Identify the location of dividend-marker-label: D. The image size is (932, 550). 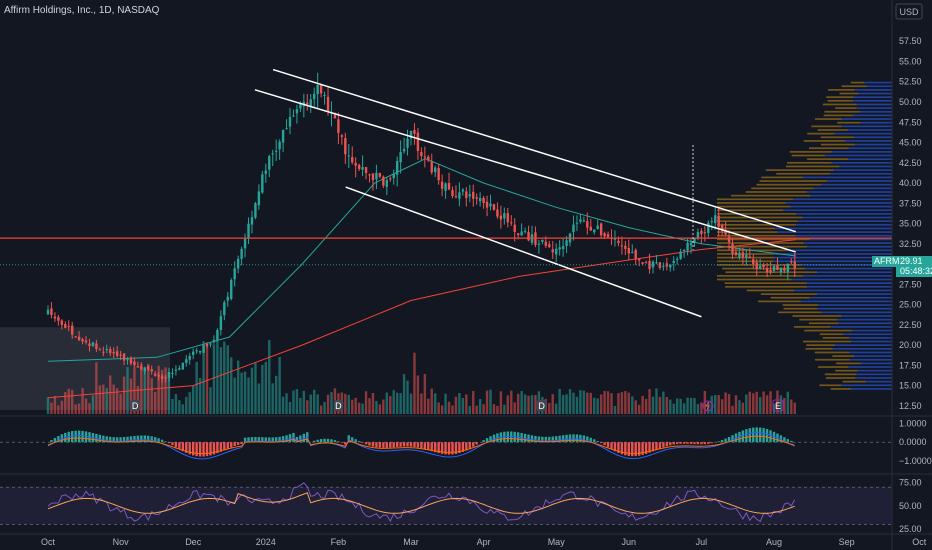
(135, 406).